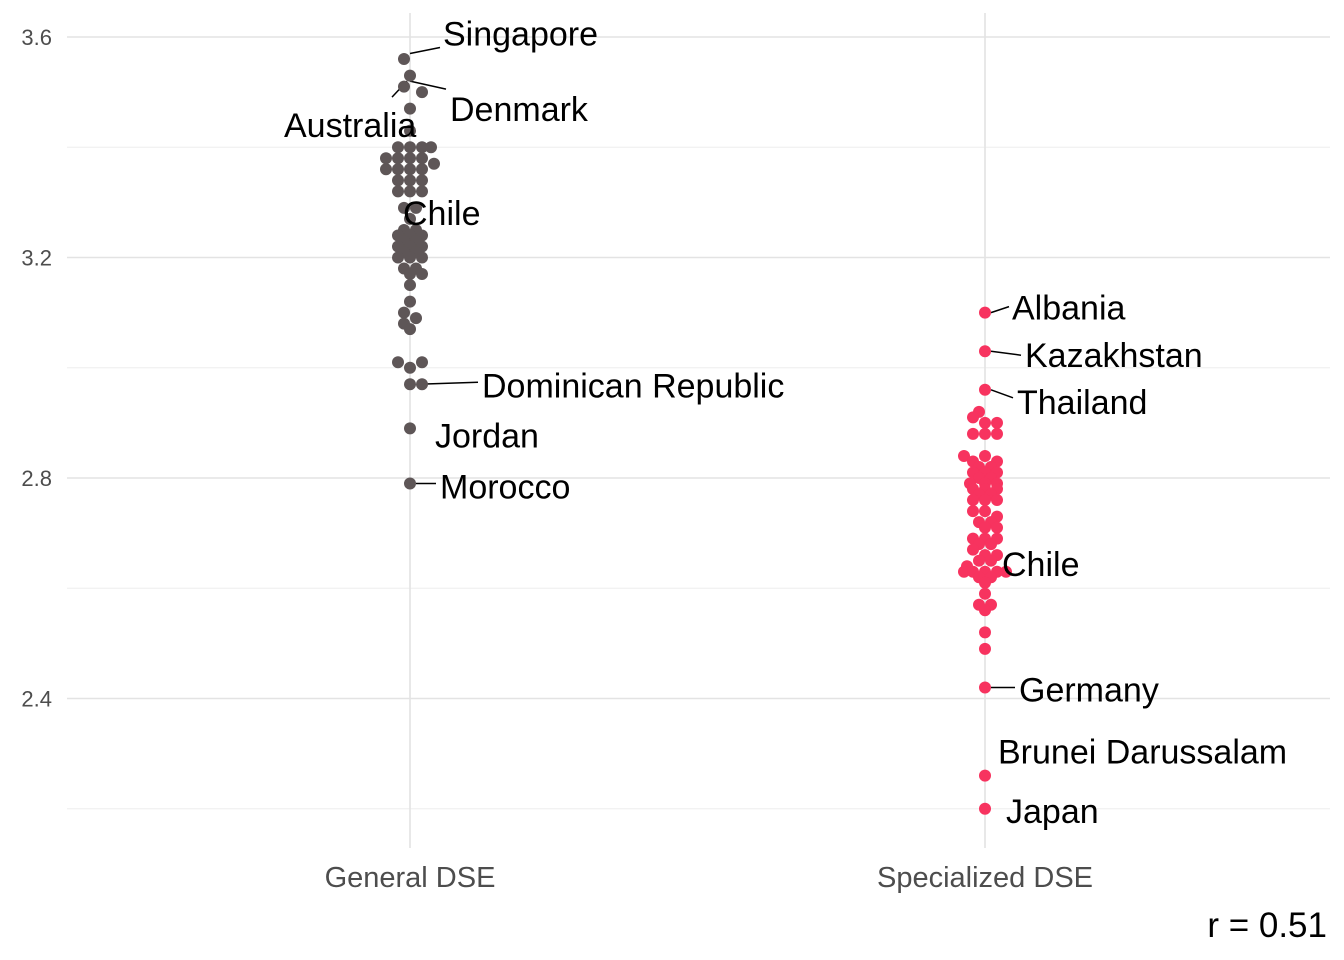 This screenshot has width=1344, height=960. What do you see at coordinates (1267, 925) in the screenshot?
I see `correlation-annotation: r = 0.51` at bounding box center [1267, 925].